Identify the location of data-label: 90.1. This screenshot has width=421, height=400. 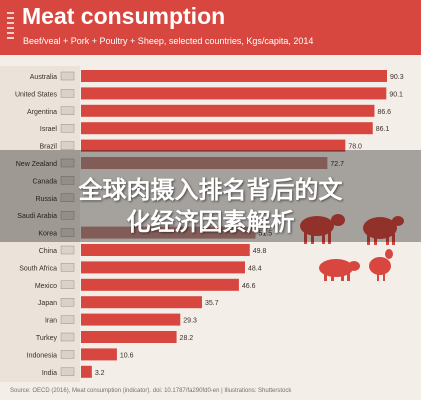
(396, 94).